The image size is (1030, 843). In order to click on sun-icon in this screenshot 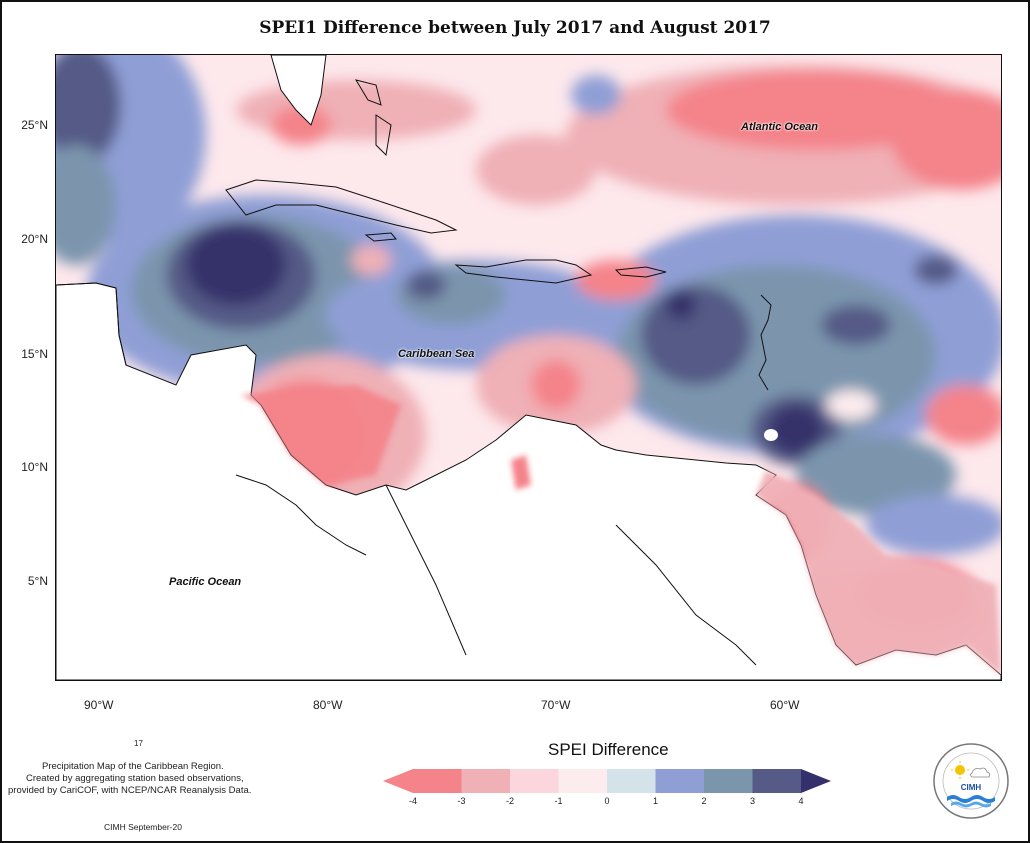, I will do `click(960, 770)`.